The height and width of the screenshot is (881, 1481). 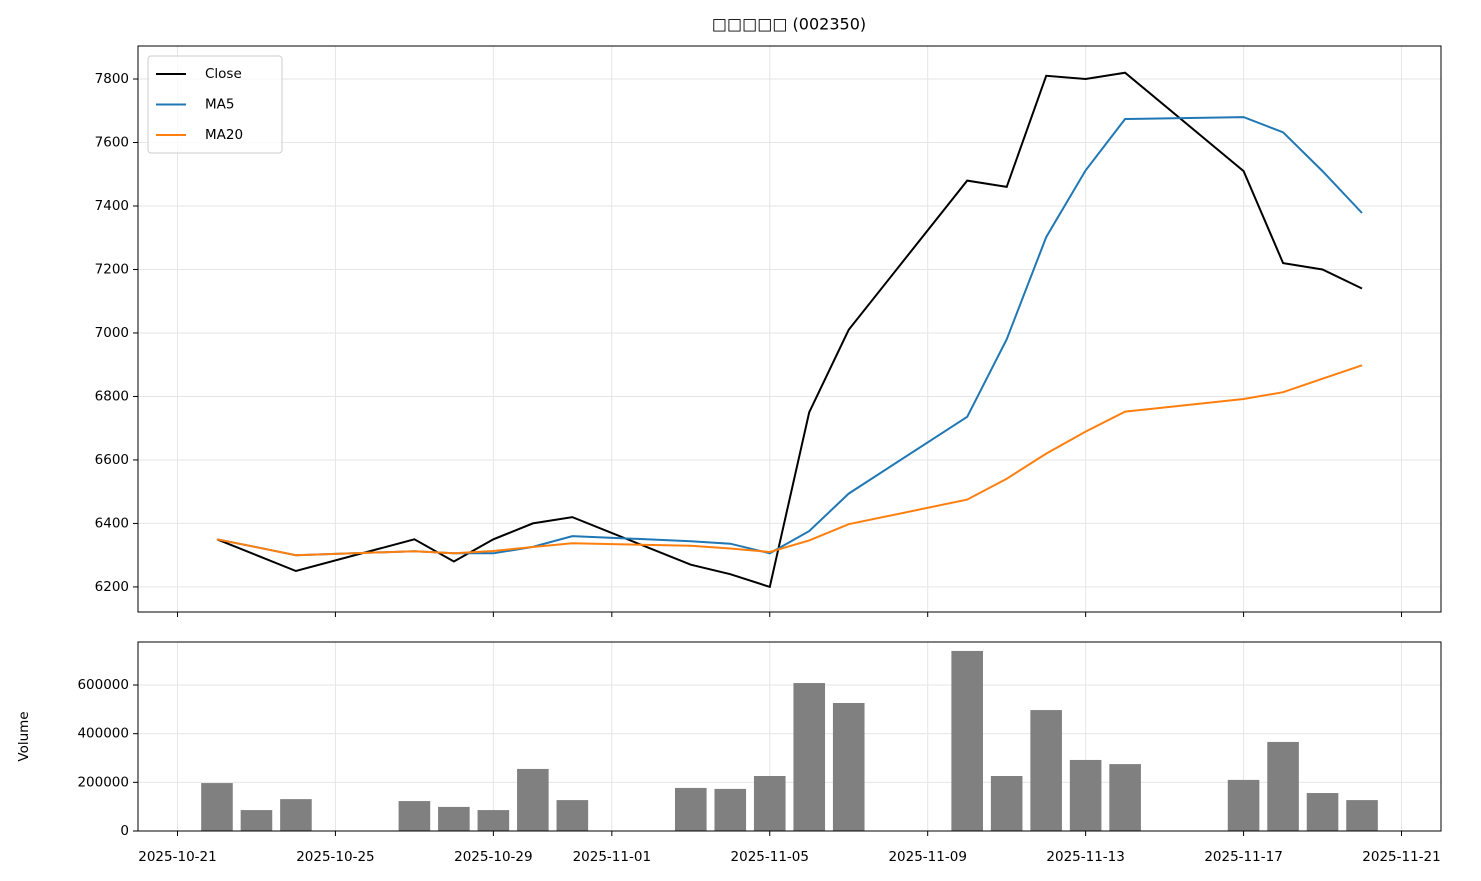 What do you see at coordinates (112, 206) in the screenshot?
I see `y-tick-label: 7400` at bounding box center [112, 206].